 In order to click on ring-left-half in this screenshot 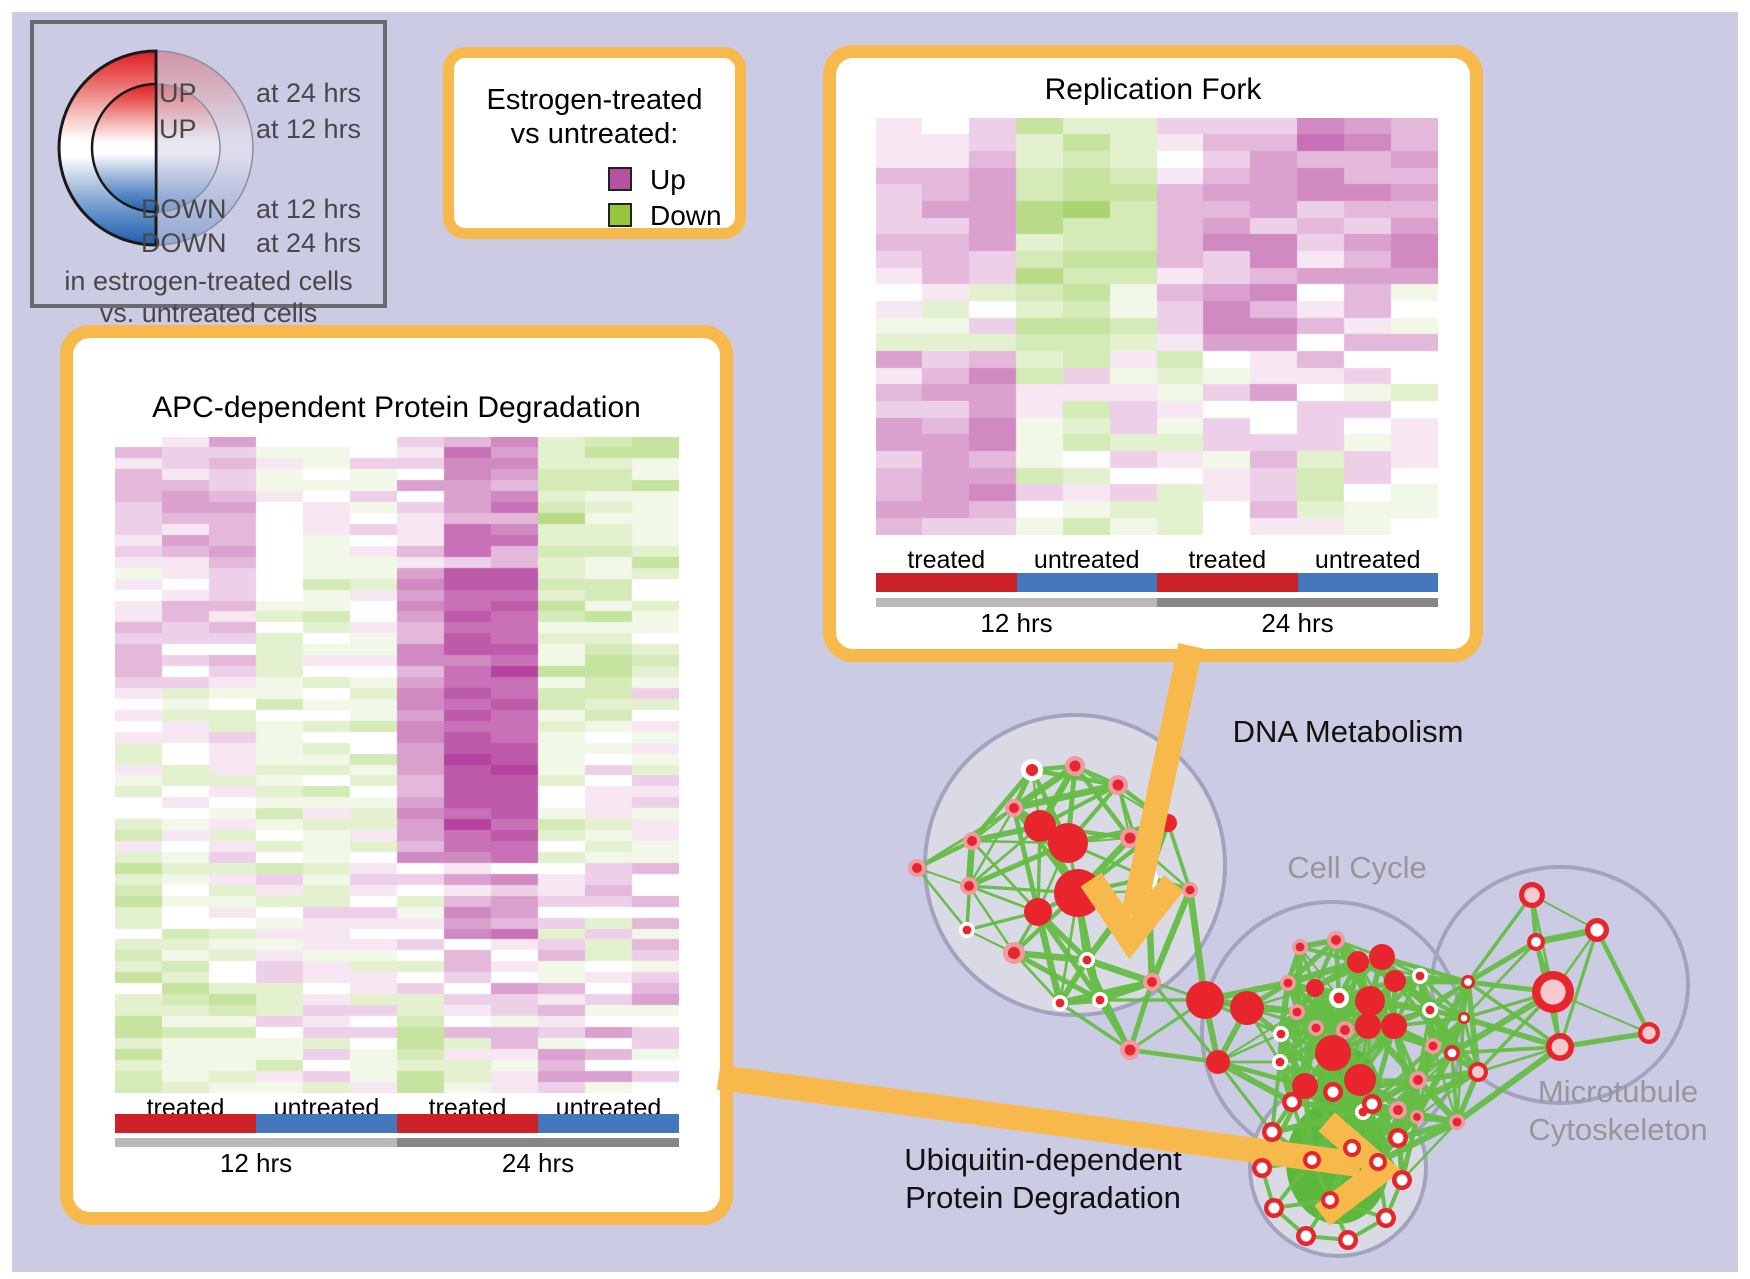, I will do `click(124, 148)`.